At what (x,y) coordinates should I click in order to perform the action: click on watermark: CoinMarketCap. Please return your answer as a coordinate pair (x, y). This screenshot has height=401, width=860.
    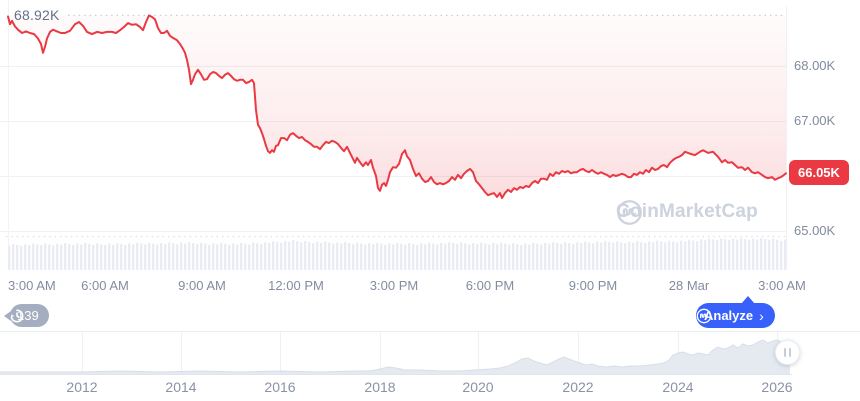
    Looking at the image, I should click on (687, 212).